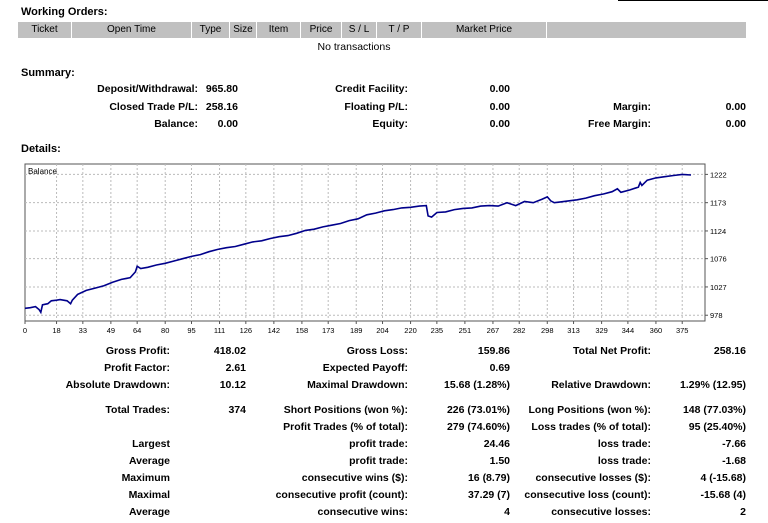 The image size is (768, 523). Describe the element at coordinates (478, 427) in the screenshot. I see `profit-trades-value: 279 (74.60%)` at that location.